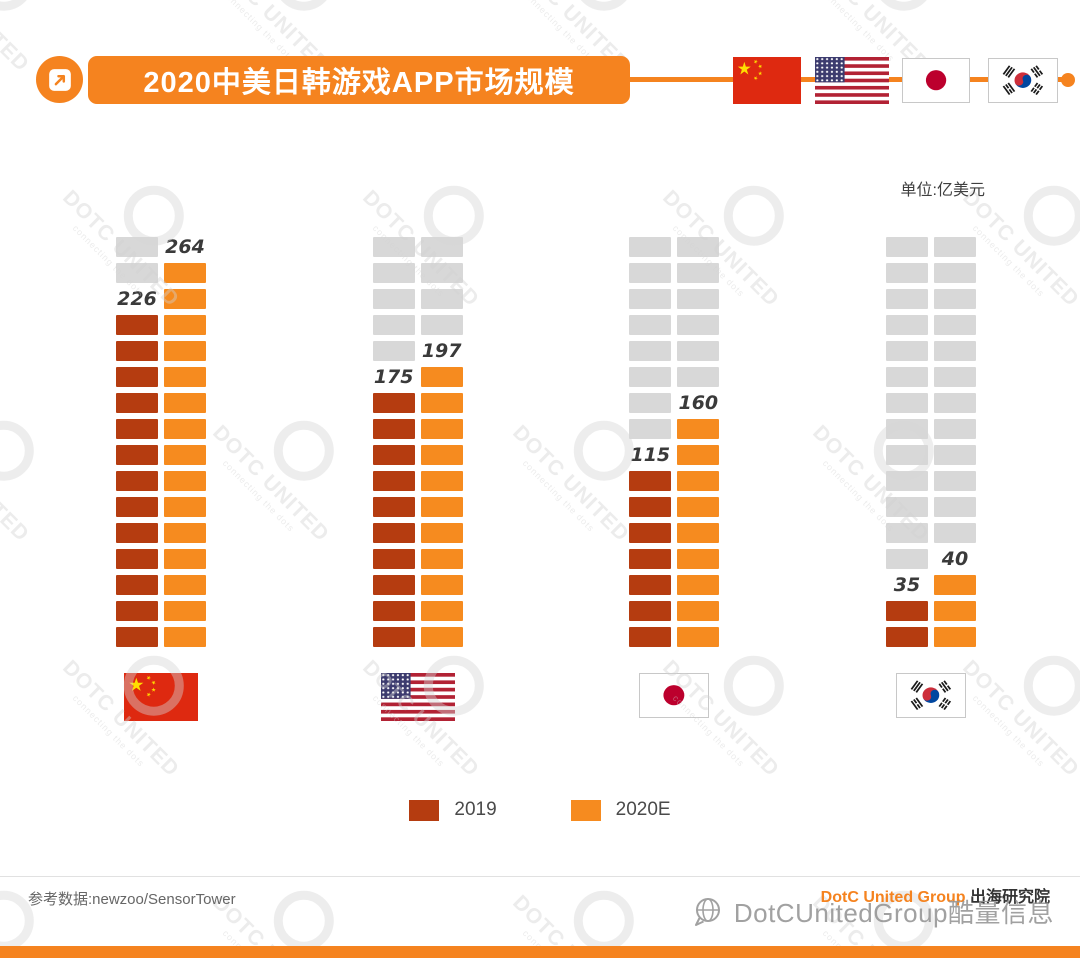  I want to click on header-flag-usa, so click(852, 80).